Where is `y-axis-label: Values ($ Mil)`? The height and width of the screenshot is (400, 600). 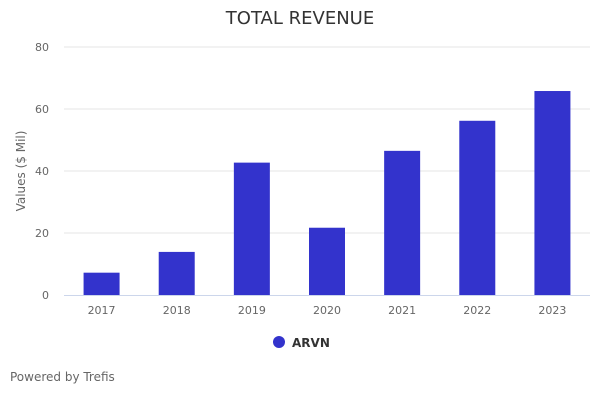
y-axis-label: Values ($ Mil) is located at coordinates (21, 171).